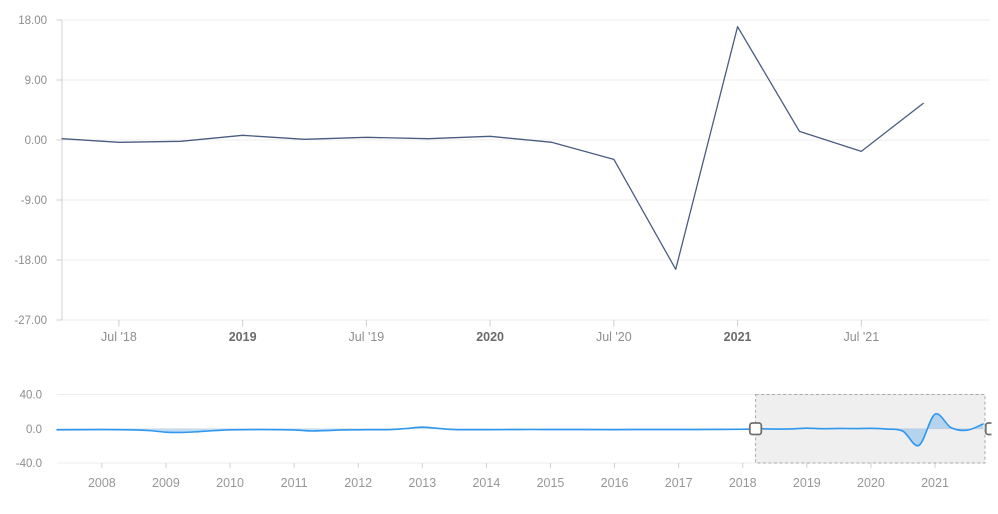 The image size is (998, 514). Describe the element at coordinates (679, 483) in the screenshot. I see `x-axis-label: 2017` at that location.